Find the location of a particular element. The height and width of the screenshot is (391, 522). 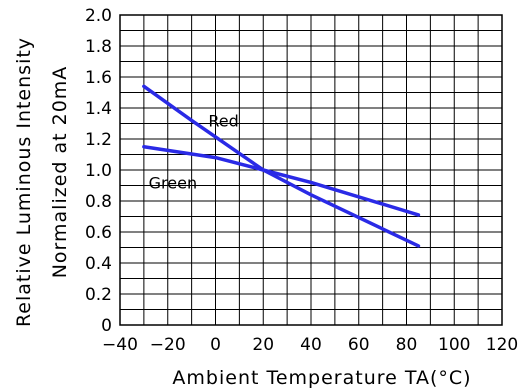

x-tick-label: 100 is located at coordinates (454, 345).